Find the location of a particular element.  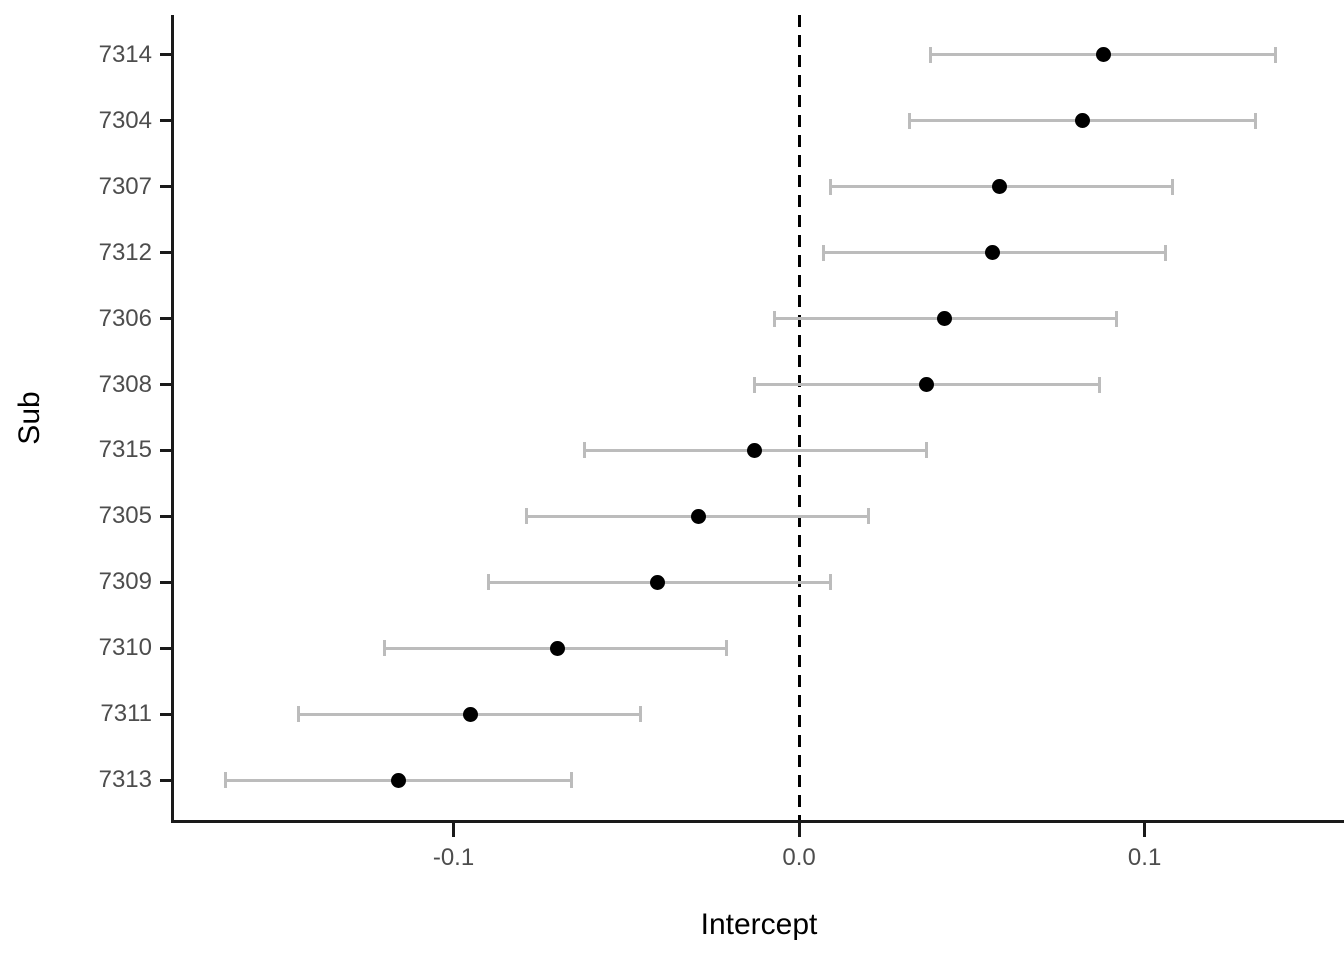

y-tick-label: 7307 is located at coordinates (125, 186).